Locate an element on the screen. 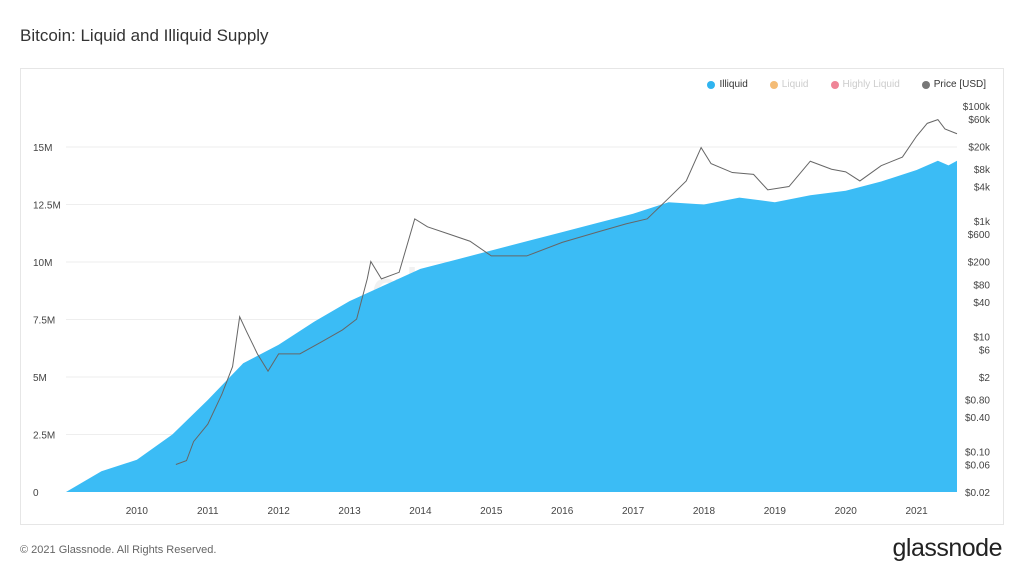 This screenshot has height=576, width=1024. y-right-tick-label: $4k is located at coordinates (982, 188).